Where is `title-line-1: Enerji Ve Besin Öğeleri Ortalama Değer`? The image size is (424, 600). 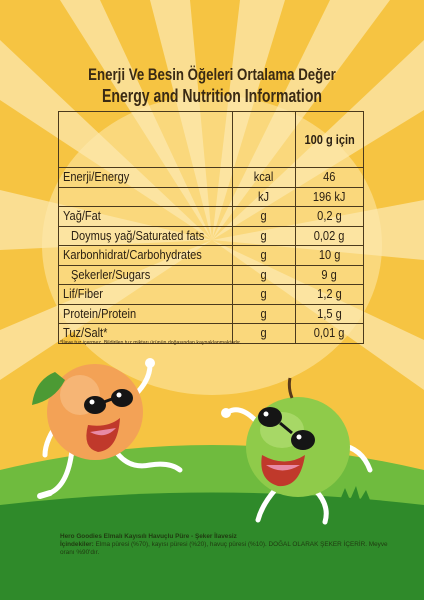
title-line-1: Enerji Ve Besin Öğeleri Ortalama Değer is located at coordinates (212, 74).